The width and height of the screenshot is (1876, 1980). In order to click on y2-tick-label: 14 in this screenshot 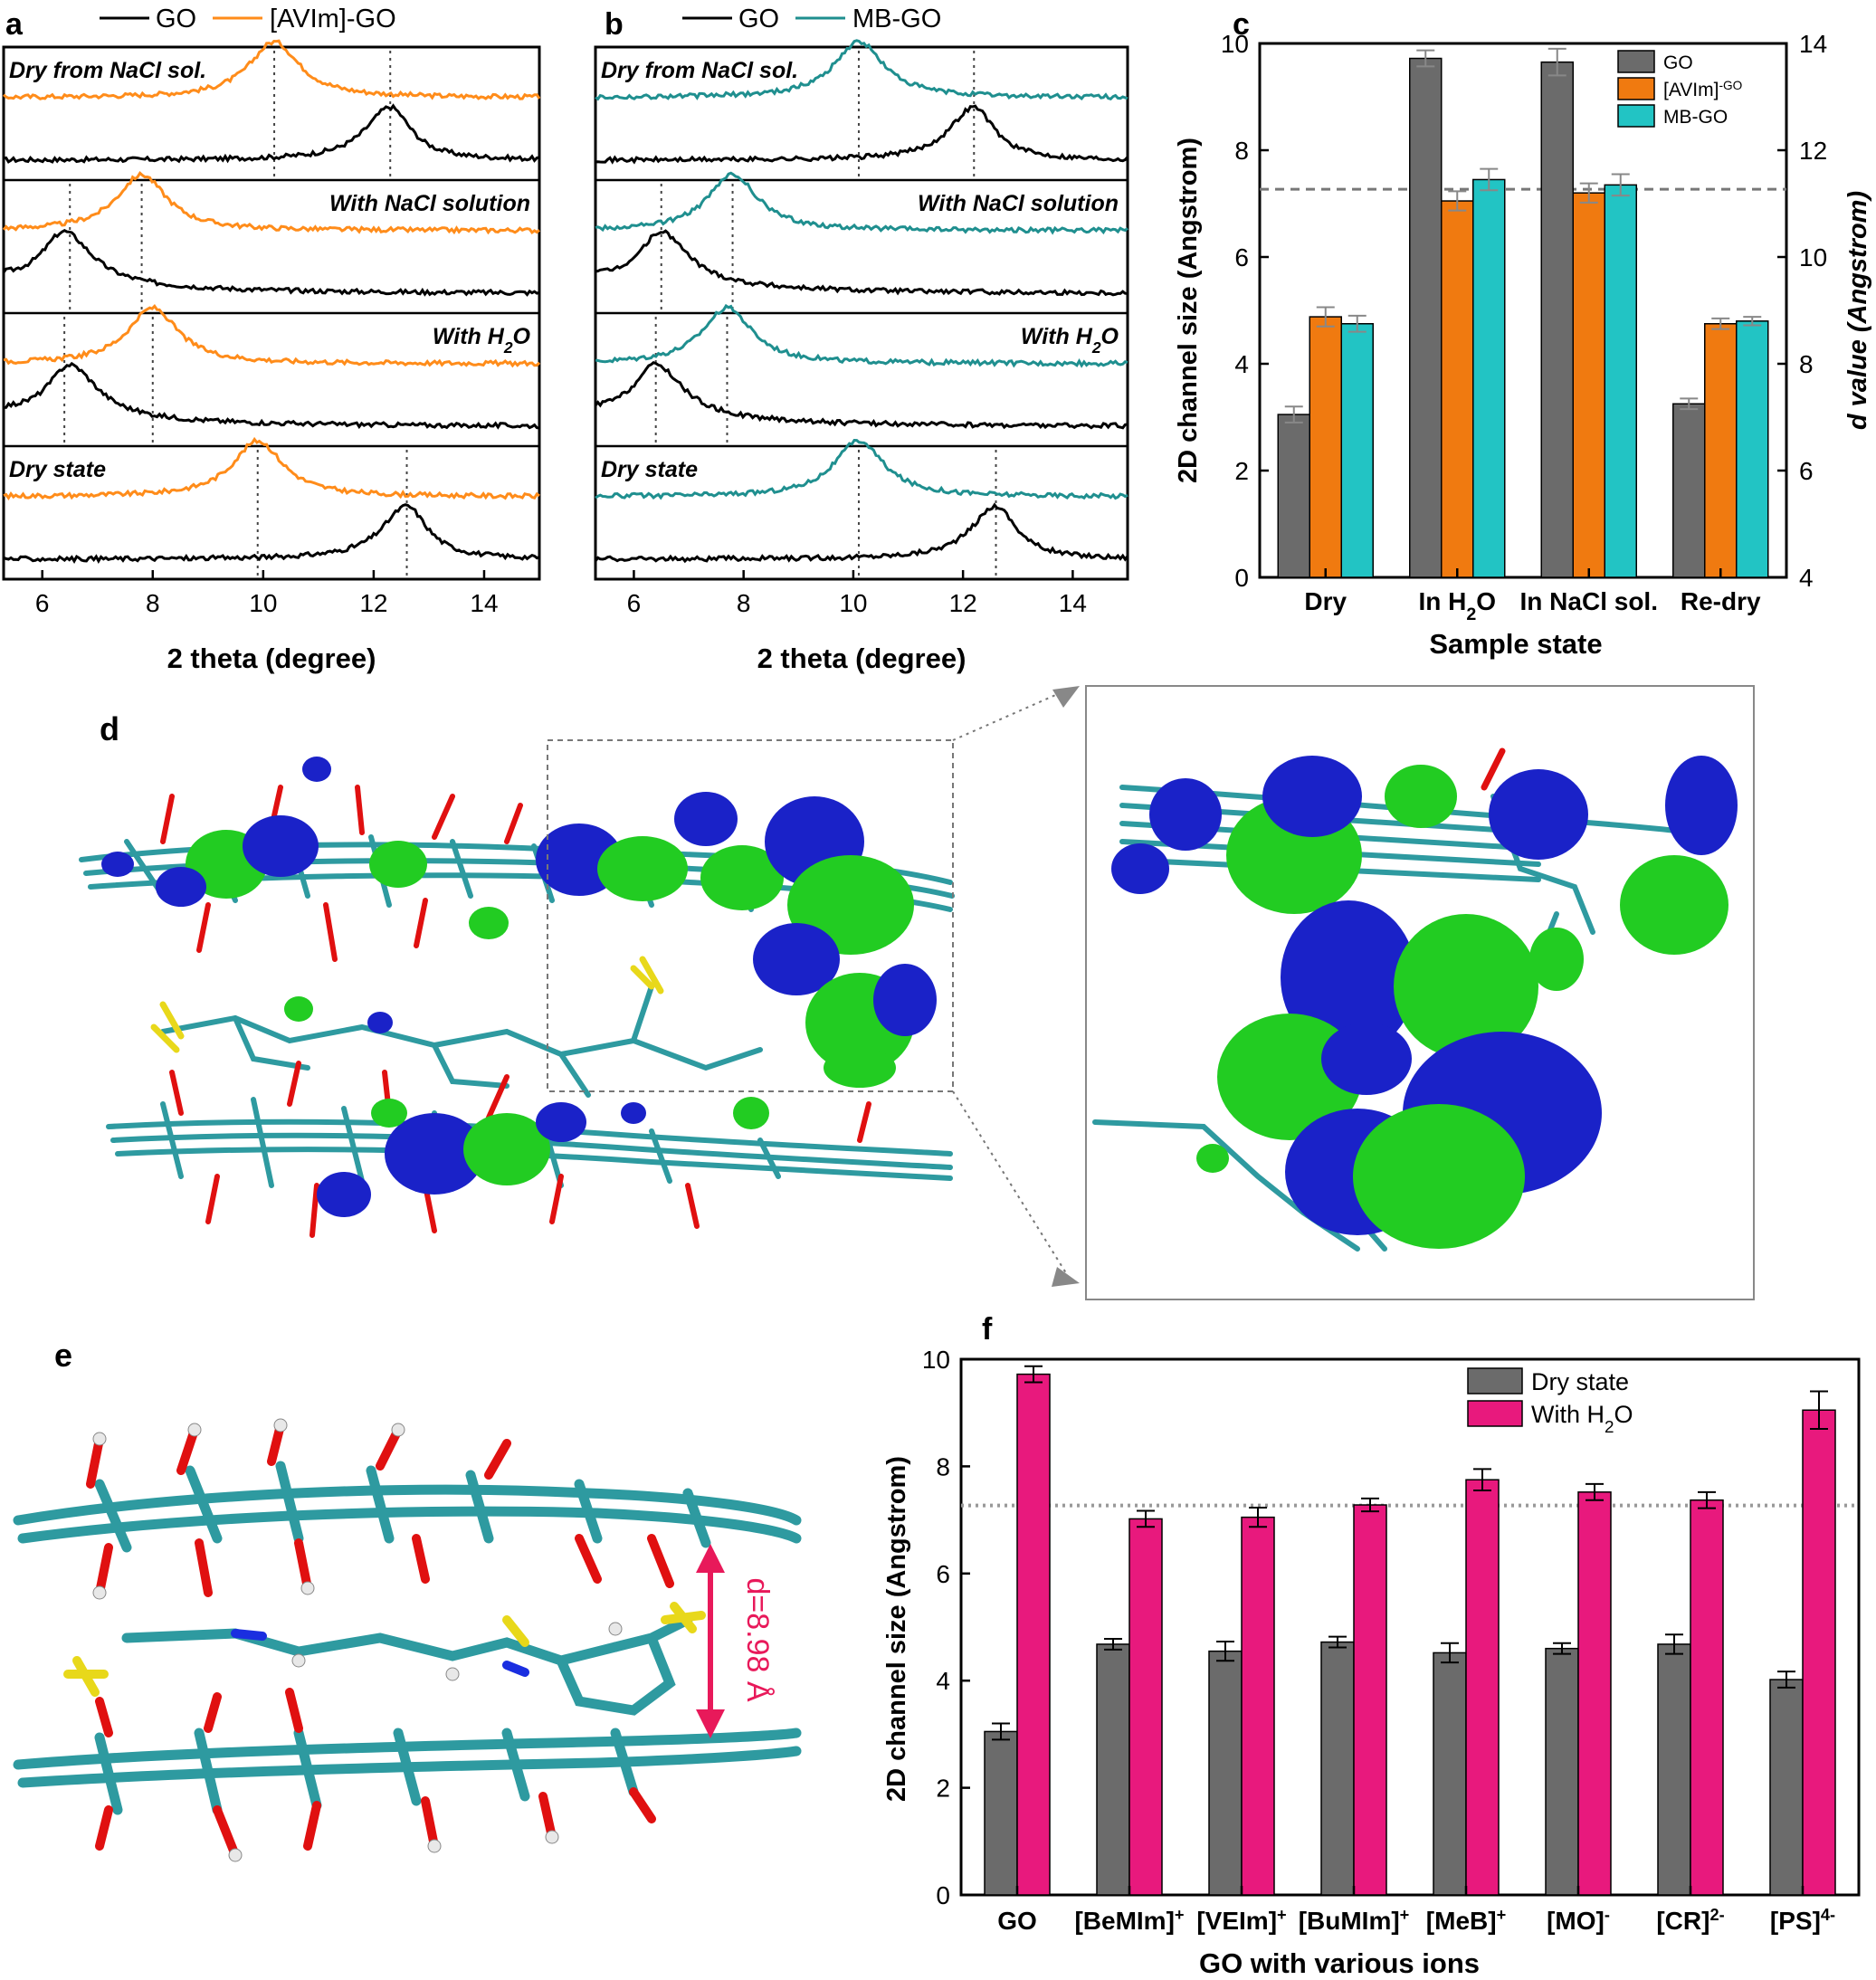, I will do `click(1813, 44)`.